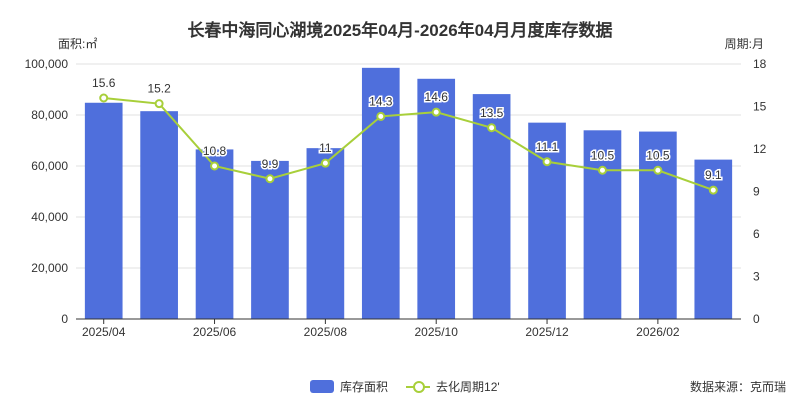 The height and width of the screenshot is (400, 800). I want to click on right-tick-label: 9, so click(756, 192).